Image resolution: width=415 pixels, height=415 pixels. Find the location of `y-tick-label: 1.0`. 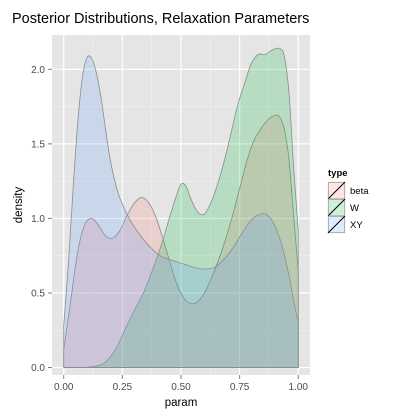

y-tick-label: 1.0 is located at coordinates (38, 219).